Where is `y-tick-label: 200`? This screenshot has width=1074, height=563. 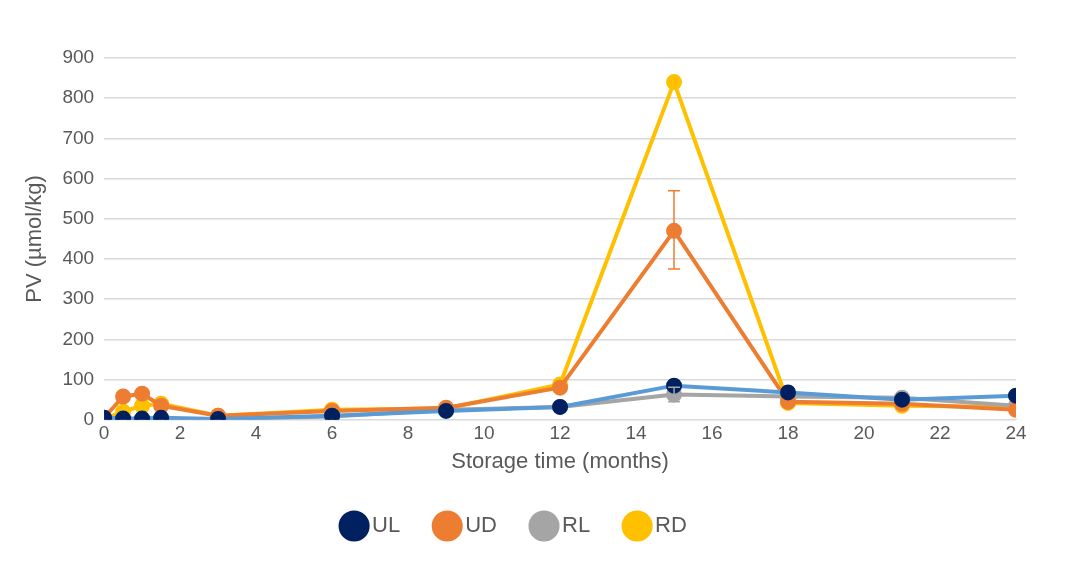 y-tick-label: 200 is located at coordinates (78, 338).